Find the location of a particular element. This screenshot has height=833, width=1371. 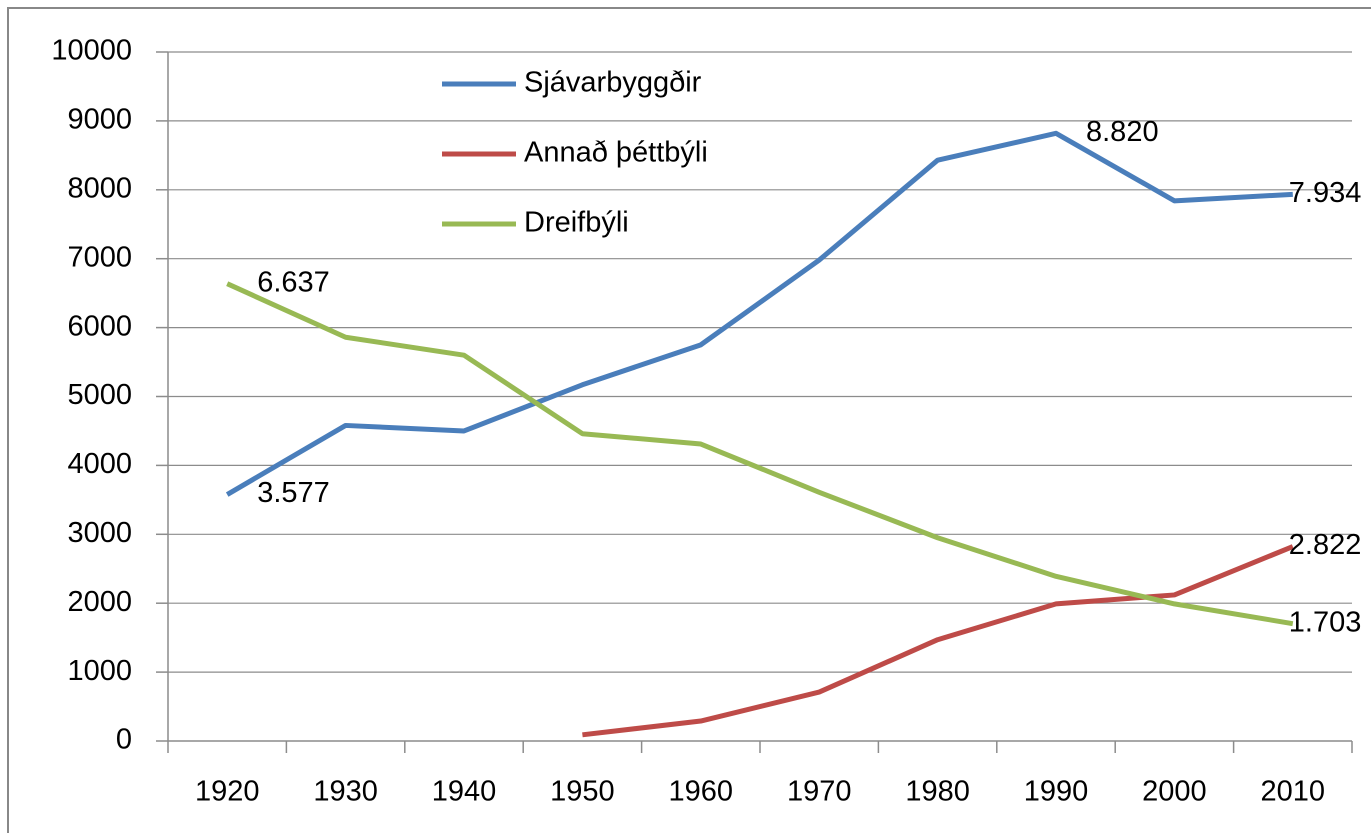

data-label: 3.577 is located at coordinates (293, 493).